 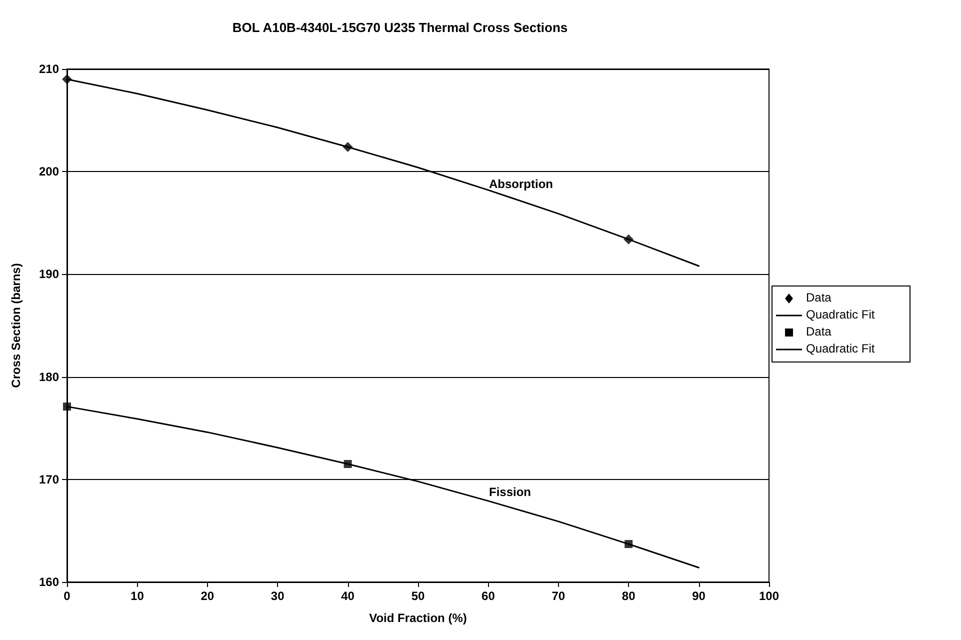 What do you see at coordinates (521, 184) in the screenshot?
I see `annotation: Absorption` at bounding box center [521, 184].